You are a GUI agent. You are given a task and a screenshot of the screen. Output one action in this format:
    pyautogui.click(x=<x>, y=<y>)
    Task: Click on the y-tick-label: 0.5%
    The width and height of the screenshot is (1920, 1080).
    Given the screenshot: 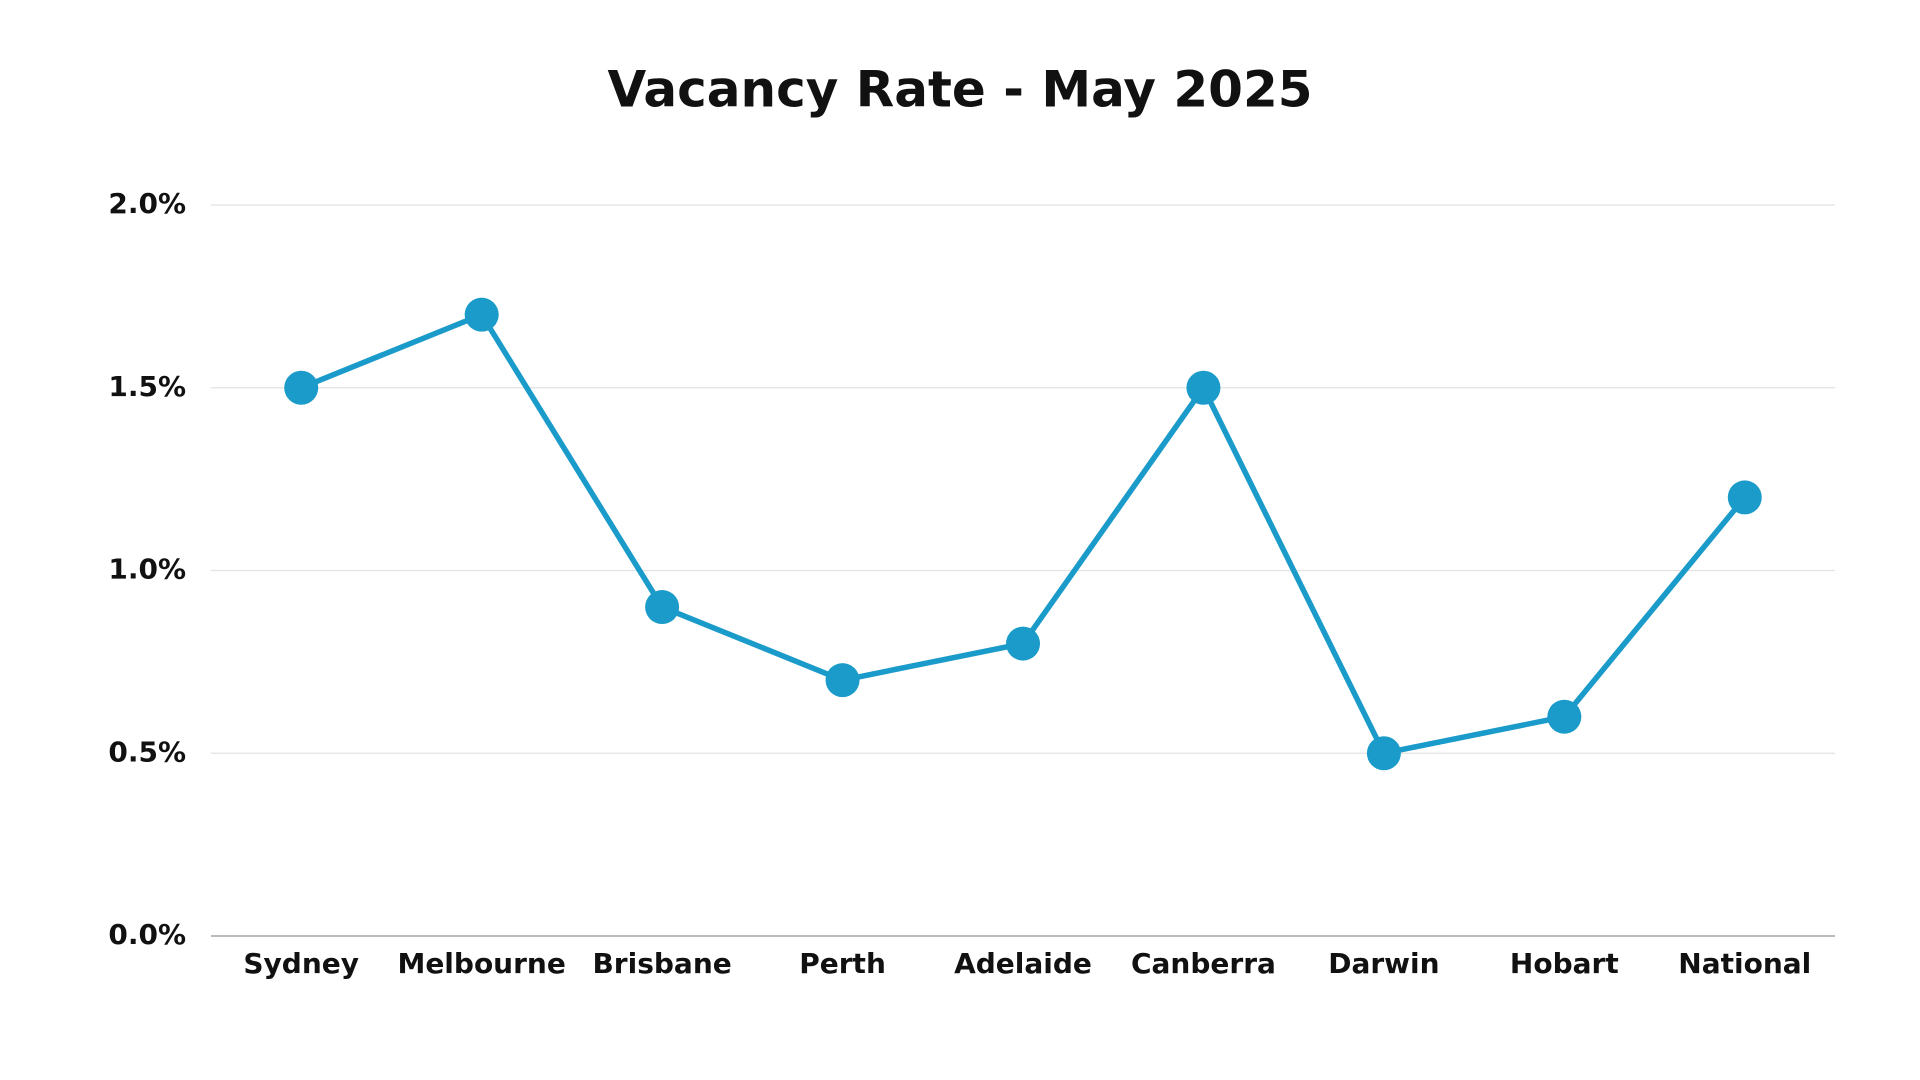 What is the action you would take?
    pyautogui.click(x=147, y=751)
    